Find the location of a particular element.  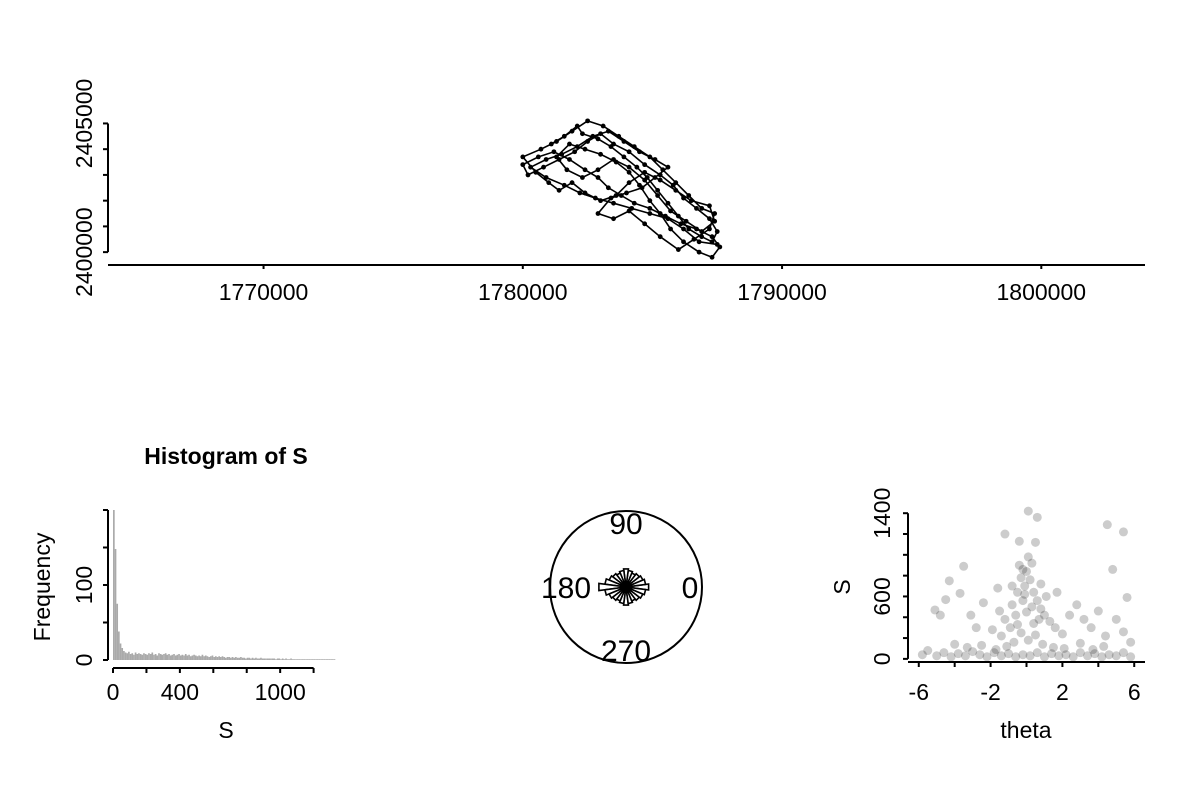

histogram-x-label: S is located at coordinates (225, 730).